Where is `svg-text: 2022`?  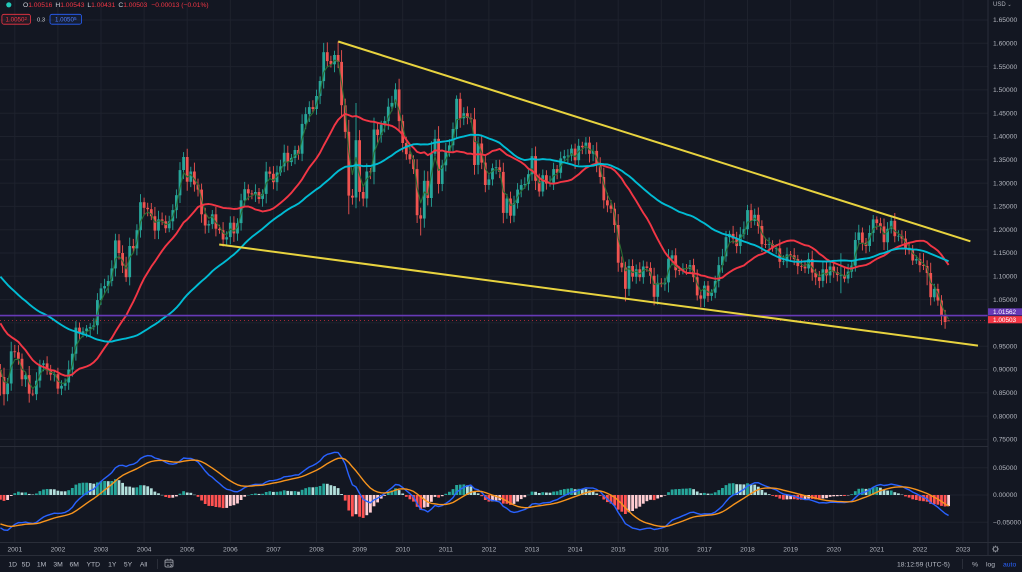
svg-text: 2022 is located at coordinates (920, 550).